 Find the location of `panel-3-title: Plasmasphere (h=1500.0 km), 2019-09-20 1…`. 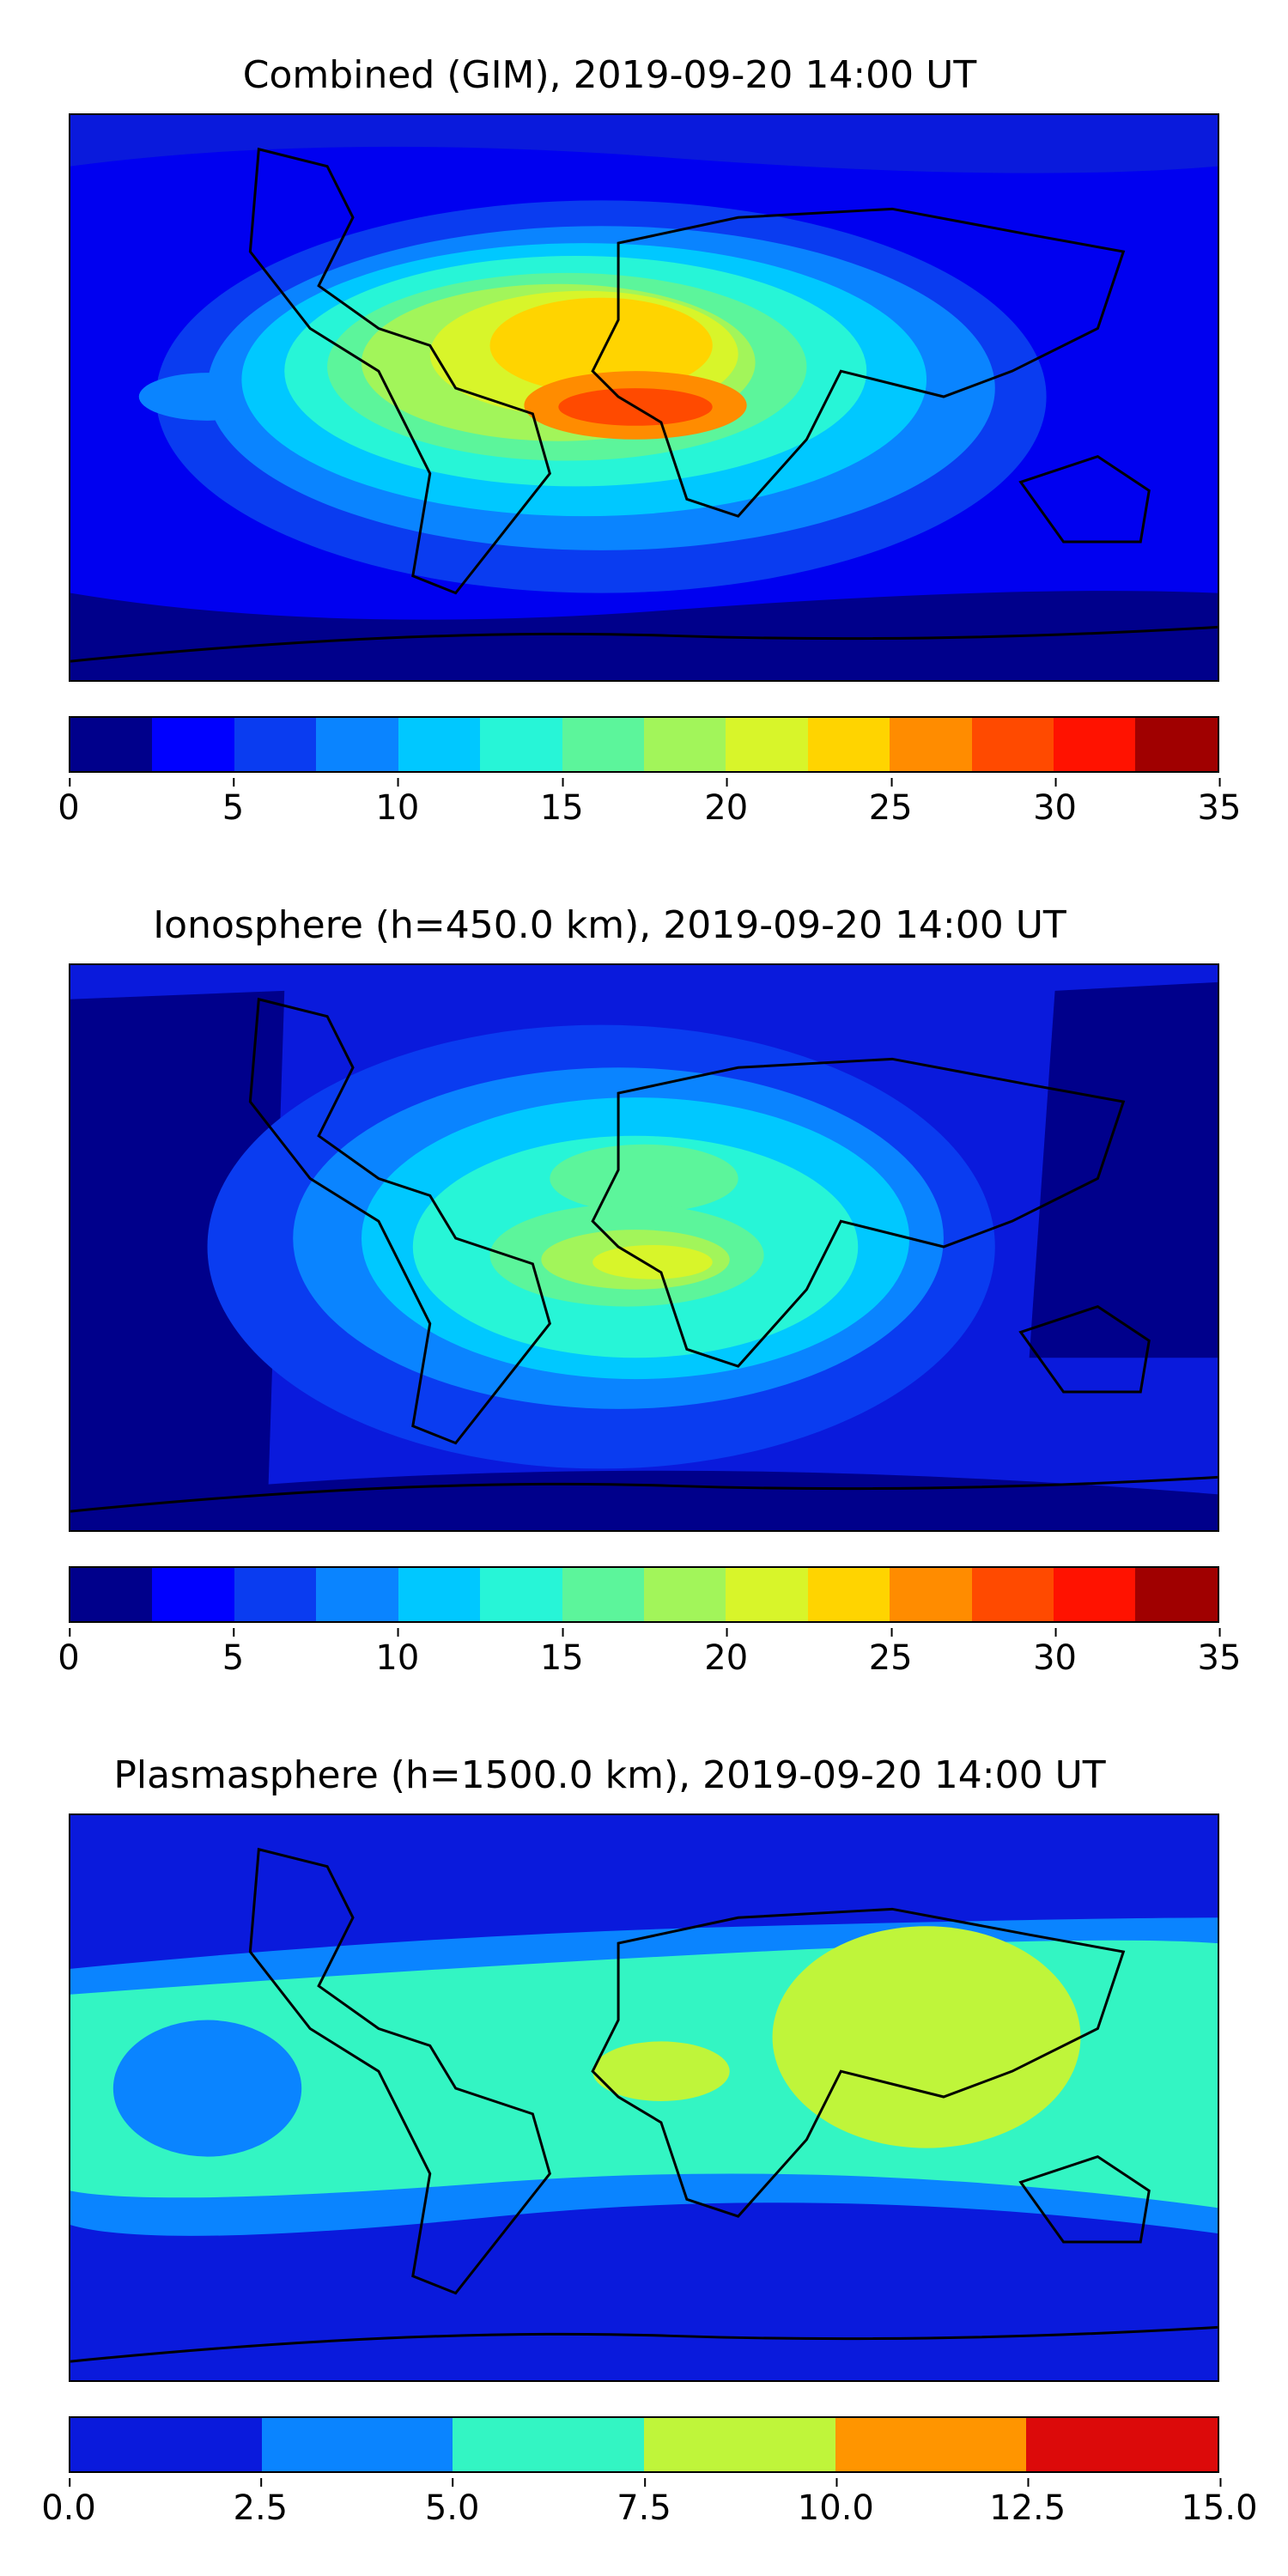

panel-3-title: Plasmasphere (h=1500.0 km), 2019-09-20 1… is located at coordinates (609, 1775).